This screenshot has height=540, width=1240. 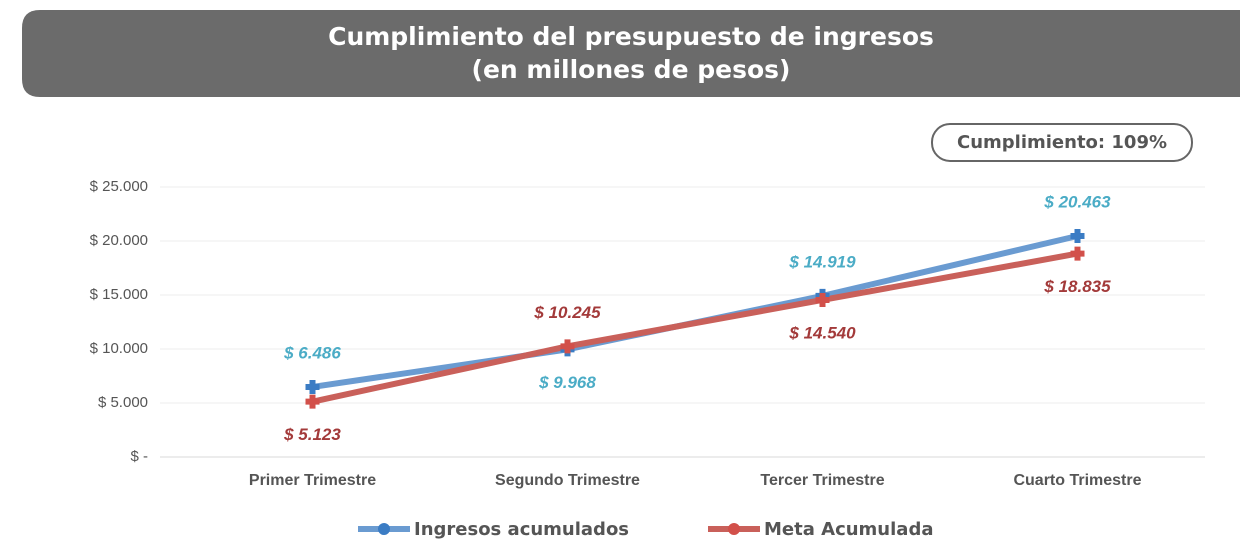 What do you see at coordinates (119, 186) in the screenshot?
I see `y-tick-label: $ 25.000` at bounding box center [119, 186].